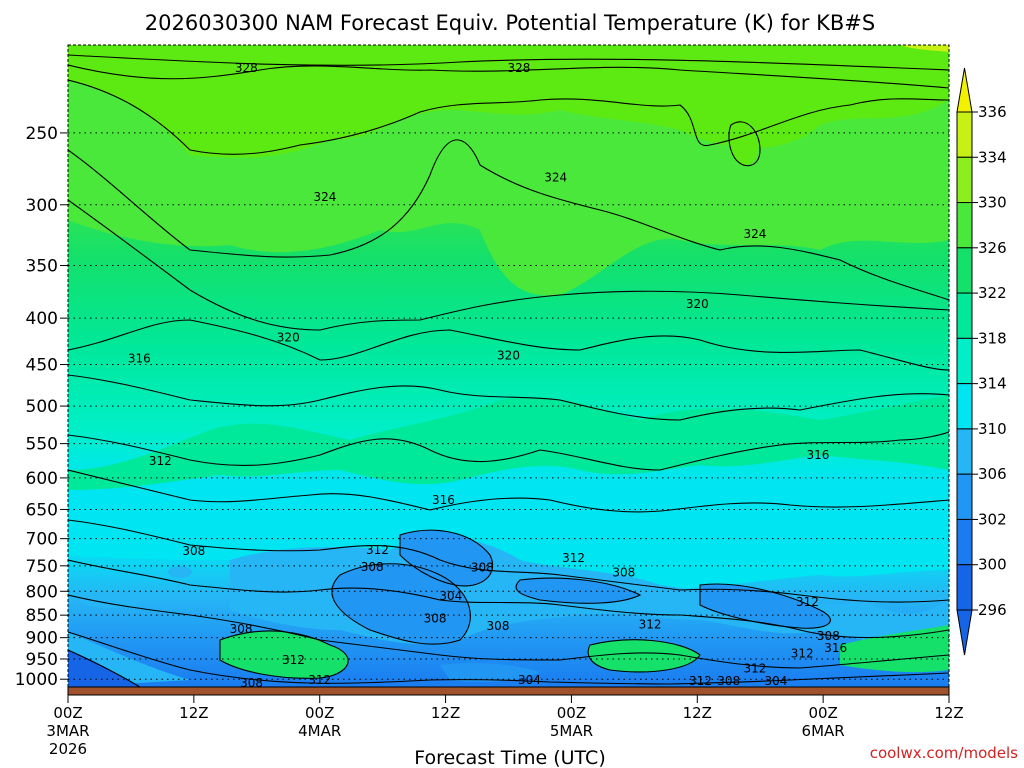 This screenshot has width=1024, height=768. Describe the element at coordinates (110, 600) in the screenshot. I see `pocket-308-b` at that location.